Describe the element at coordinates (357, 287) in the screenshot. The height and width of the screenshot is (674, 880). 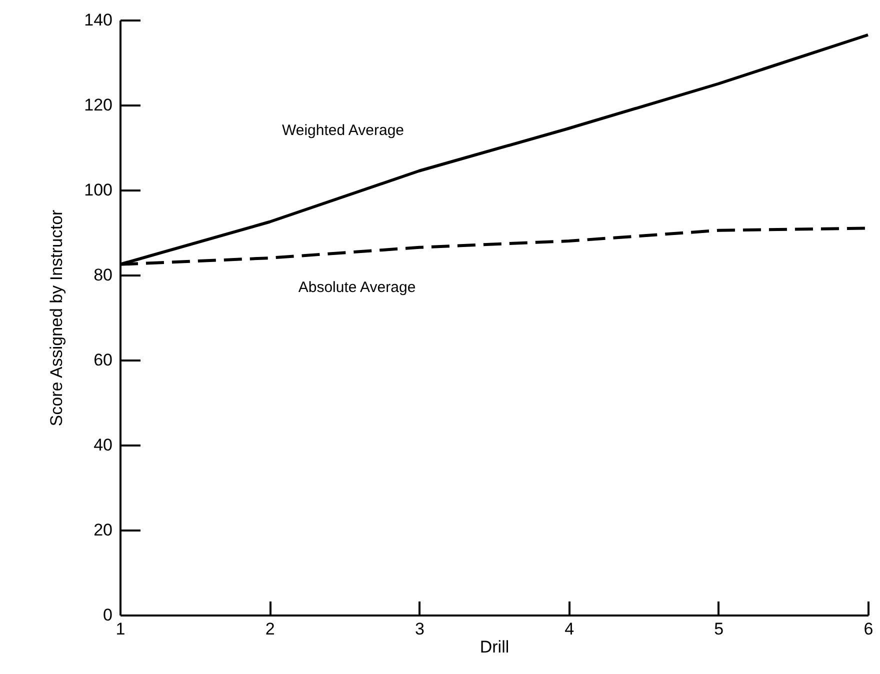
I see `series-label: Absolute Average` at that location.